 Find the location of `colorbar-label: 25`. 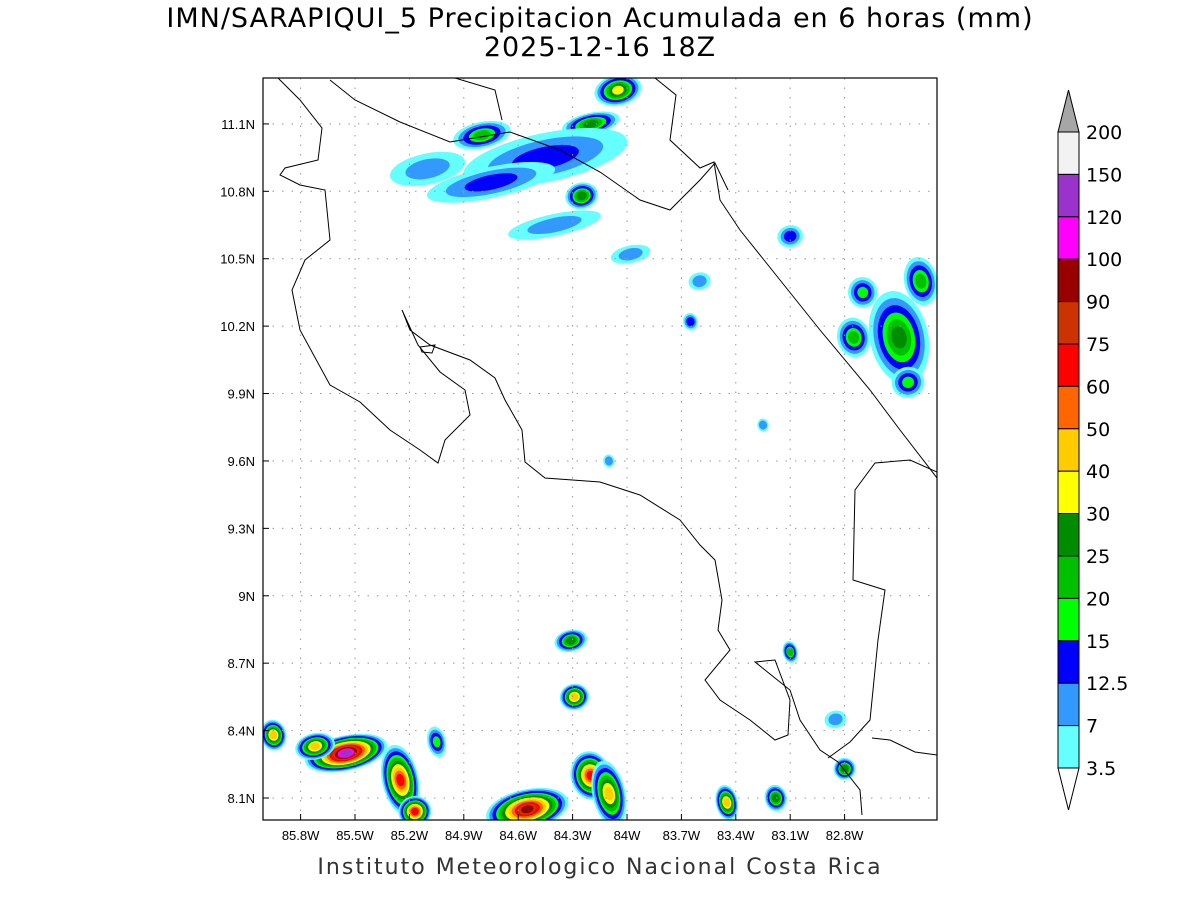

colorbar-label: 25 is located at coordinates (1098, 557).